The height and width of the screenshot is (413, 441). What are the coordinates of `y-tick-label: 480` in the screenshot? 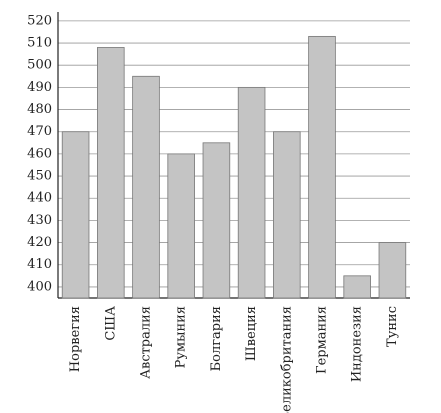 It's located at (39, 109).